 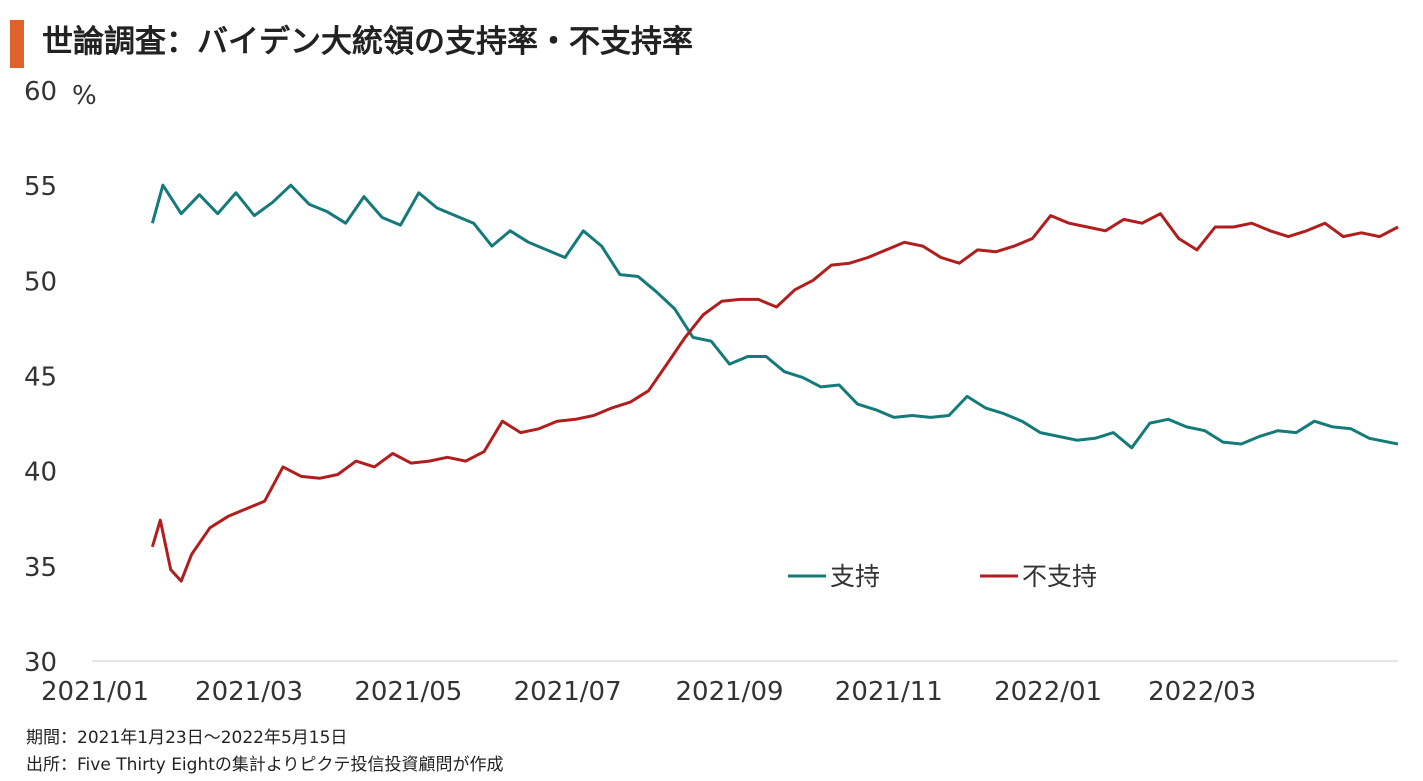 What do you see at coordinates (40, 187) in the screenshot?
I see `y-tick-label: 55` at bounding box center [40, 187].